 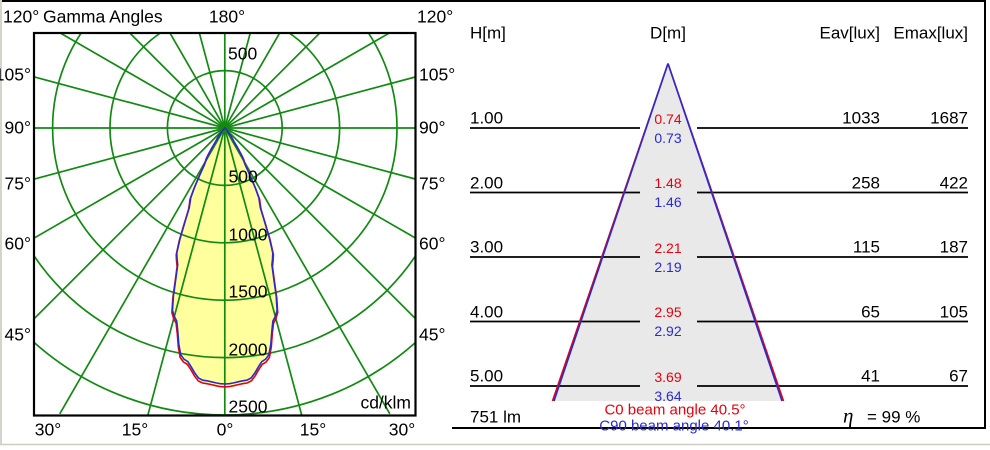 I want to click on efficiency-value: = 99 %, so click(x=894, y=417).